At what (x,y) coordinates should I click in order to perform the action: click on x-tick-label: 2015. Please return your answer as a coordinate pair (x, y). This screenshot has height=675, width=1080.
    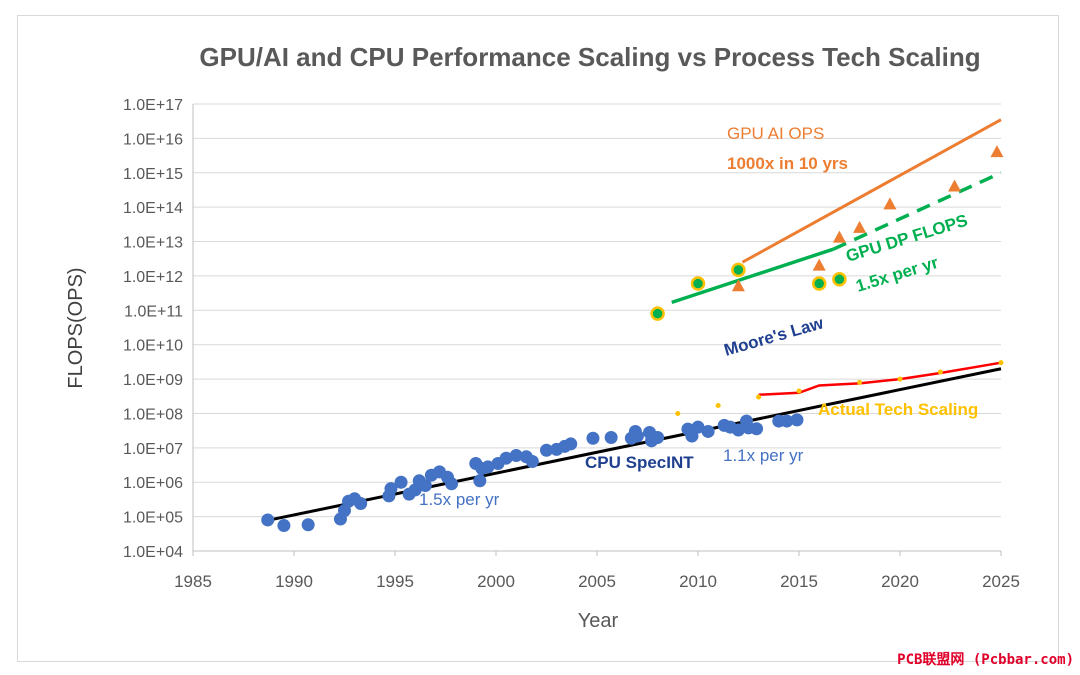
    Looking at the image, I should click on (799, 581).